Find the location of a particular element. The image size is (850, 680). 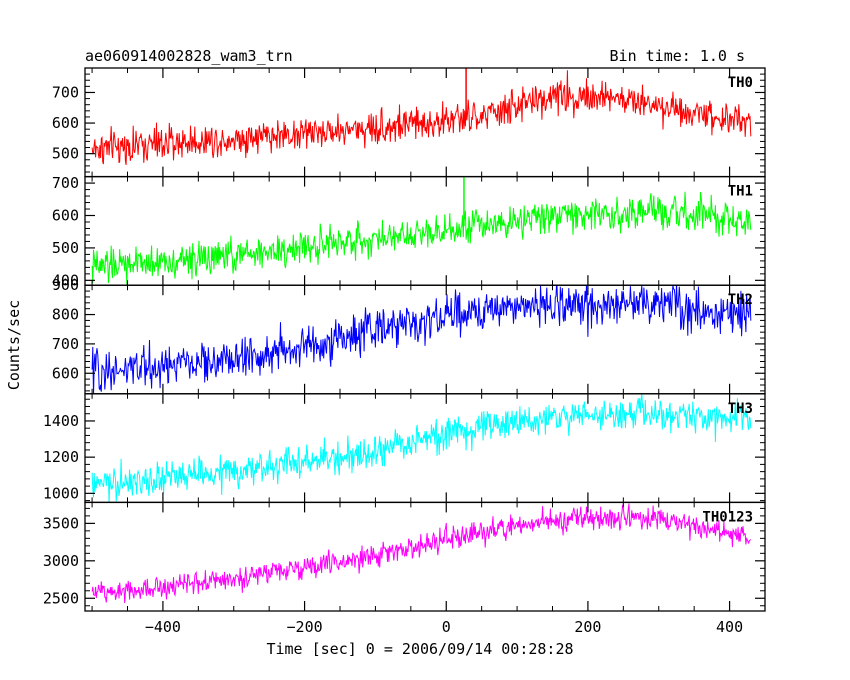

x-tick-label: −400 is located at coordinates (163, 627).